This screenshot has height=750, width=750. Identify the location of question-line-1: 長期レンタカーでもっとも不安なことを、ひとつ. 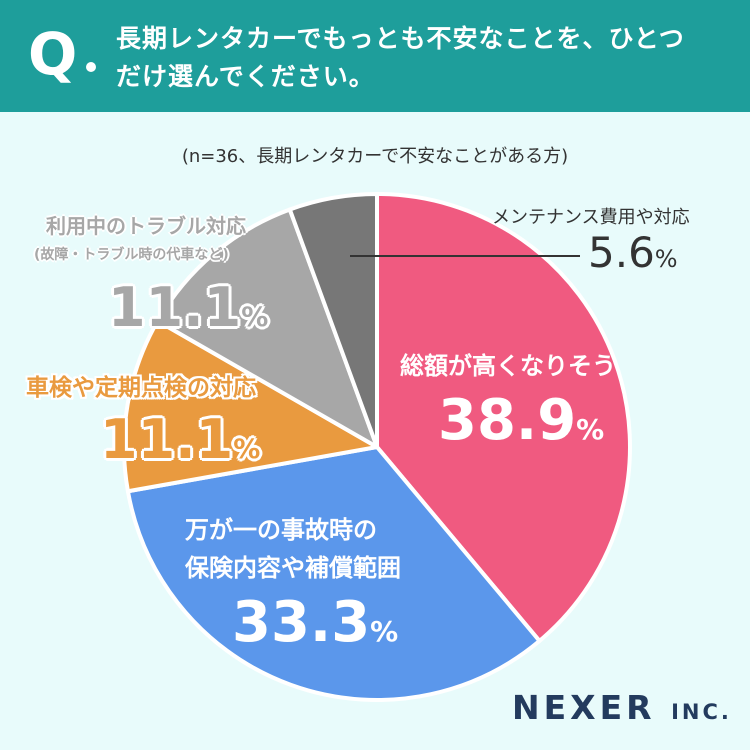
(400, 38).